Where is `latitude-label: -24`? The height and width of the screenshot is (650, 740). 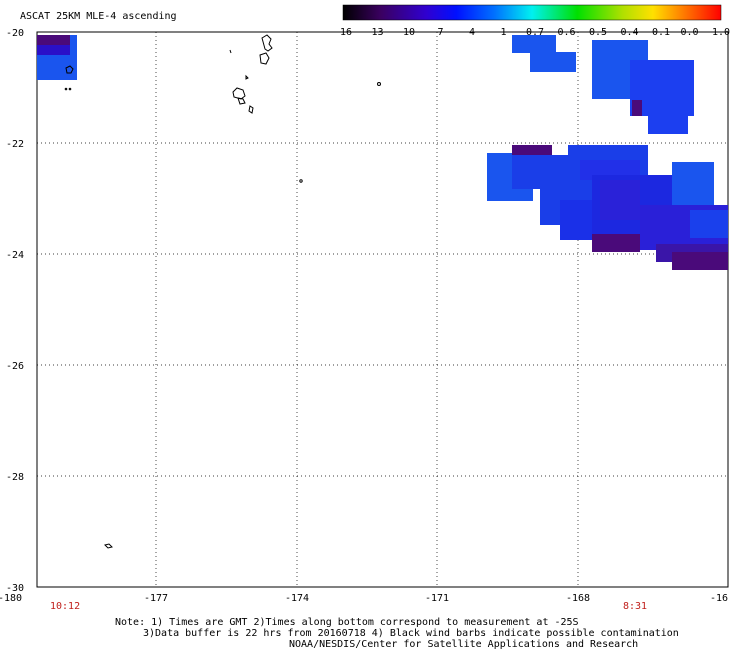 latitude-label: -24 is located at coordinates (15, 255).